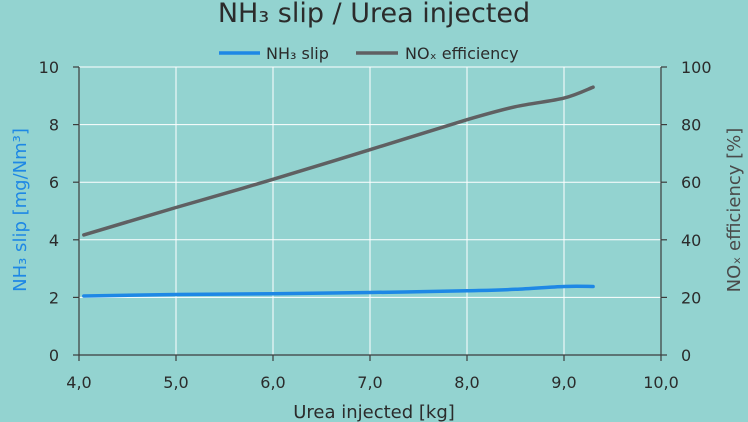 This screenshot has width=748, height=422. What do you see at coordinates (696, 67) in the screenshot?
I see `y-right-tick-label: 100` at bounding box center [696, 67].